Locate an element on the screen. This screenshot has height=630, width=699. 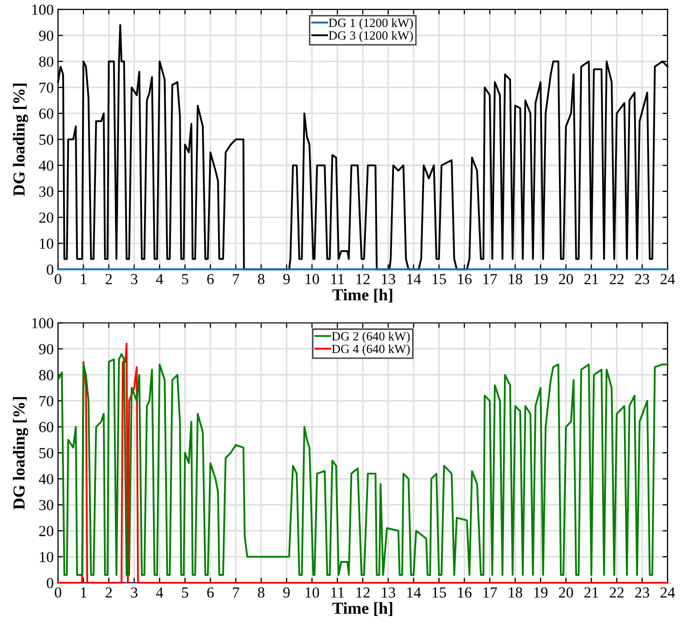
legend-label: DG 2 (640 kW) is located at coordinates (371, 338).